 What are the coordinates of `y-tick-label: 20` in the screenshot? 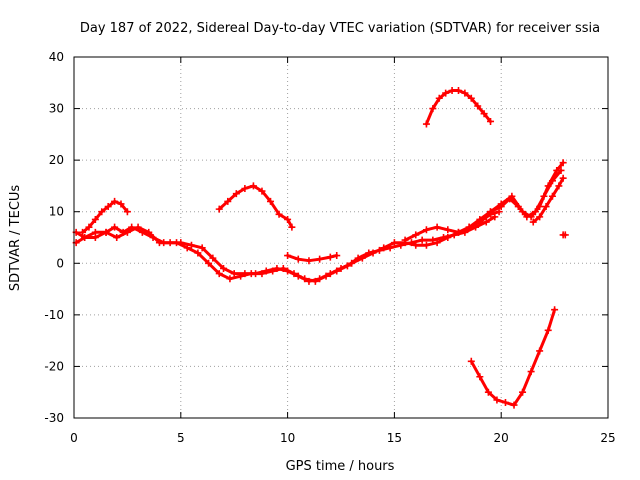 It's located at (56, 160).